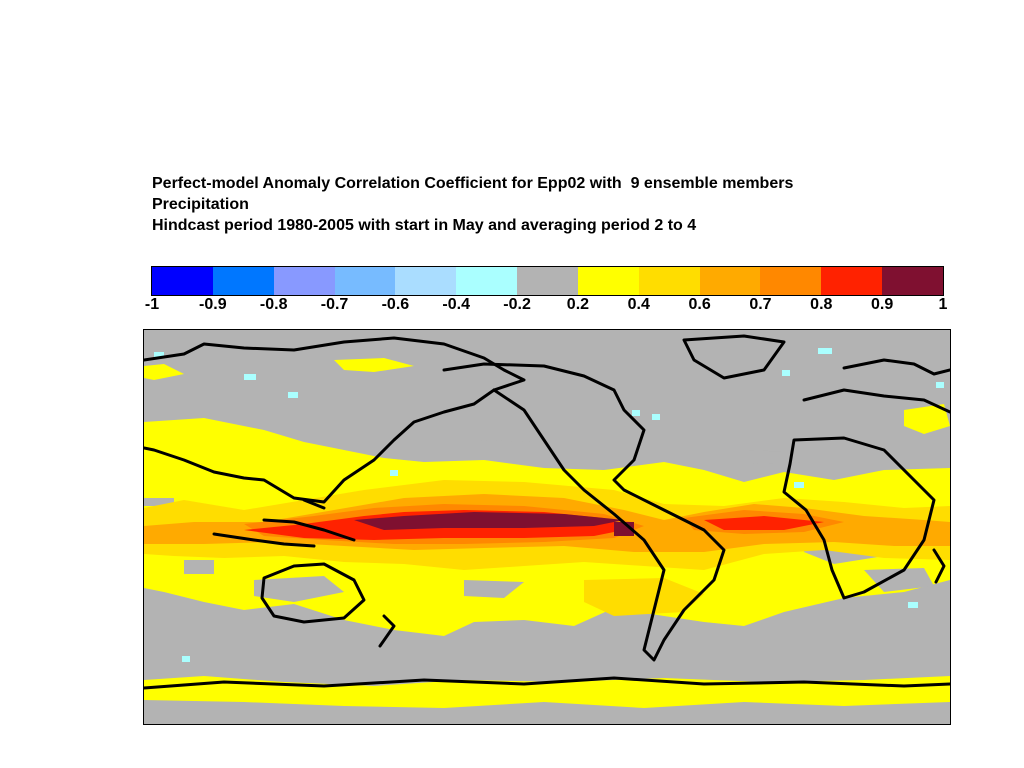  I want to click on colorbar-tick-label: -0.8, so click(273, 304).